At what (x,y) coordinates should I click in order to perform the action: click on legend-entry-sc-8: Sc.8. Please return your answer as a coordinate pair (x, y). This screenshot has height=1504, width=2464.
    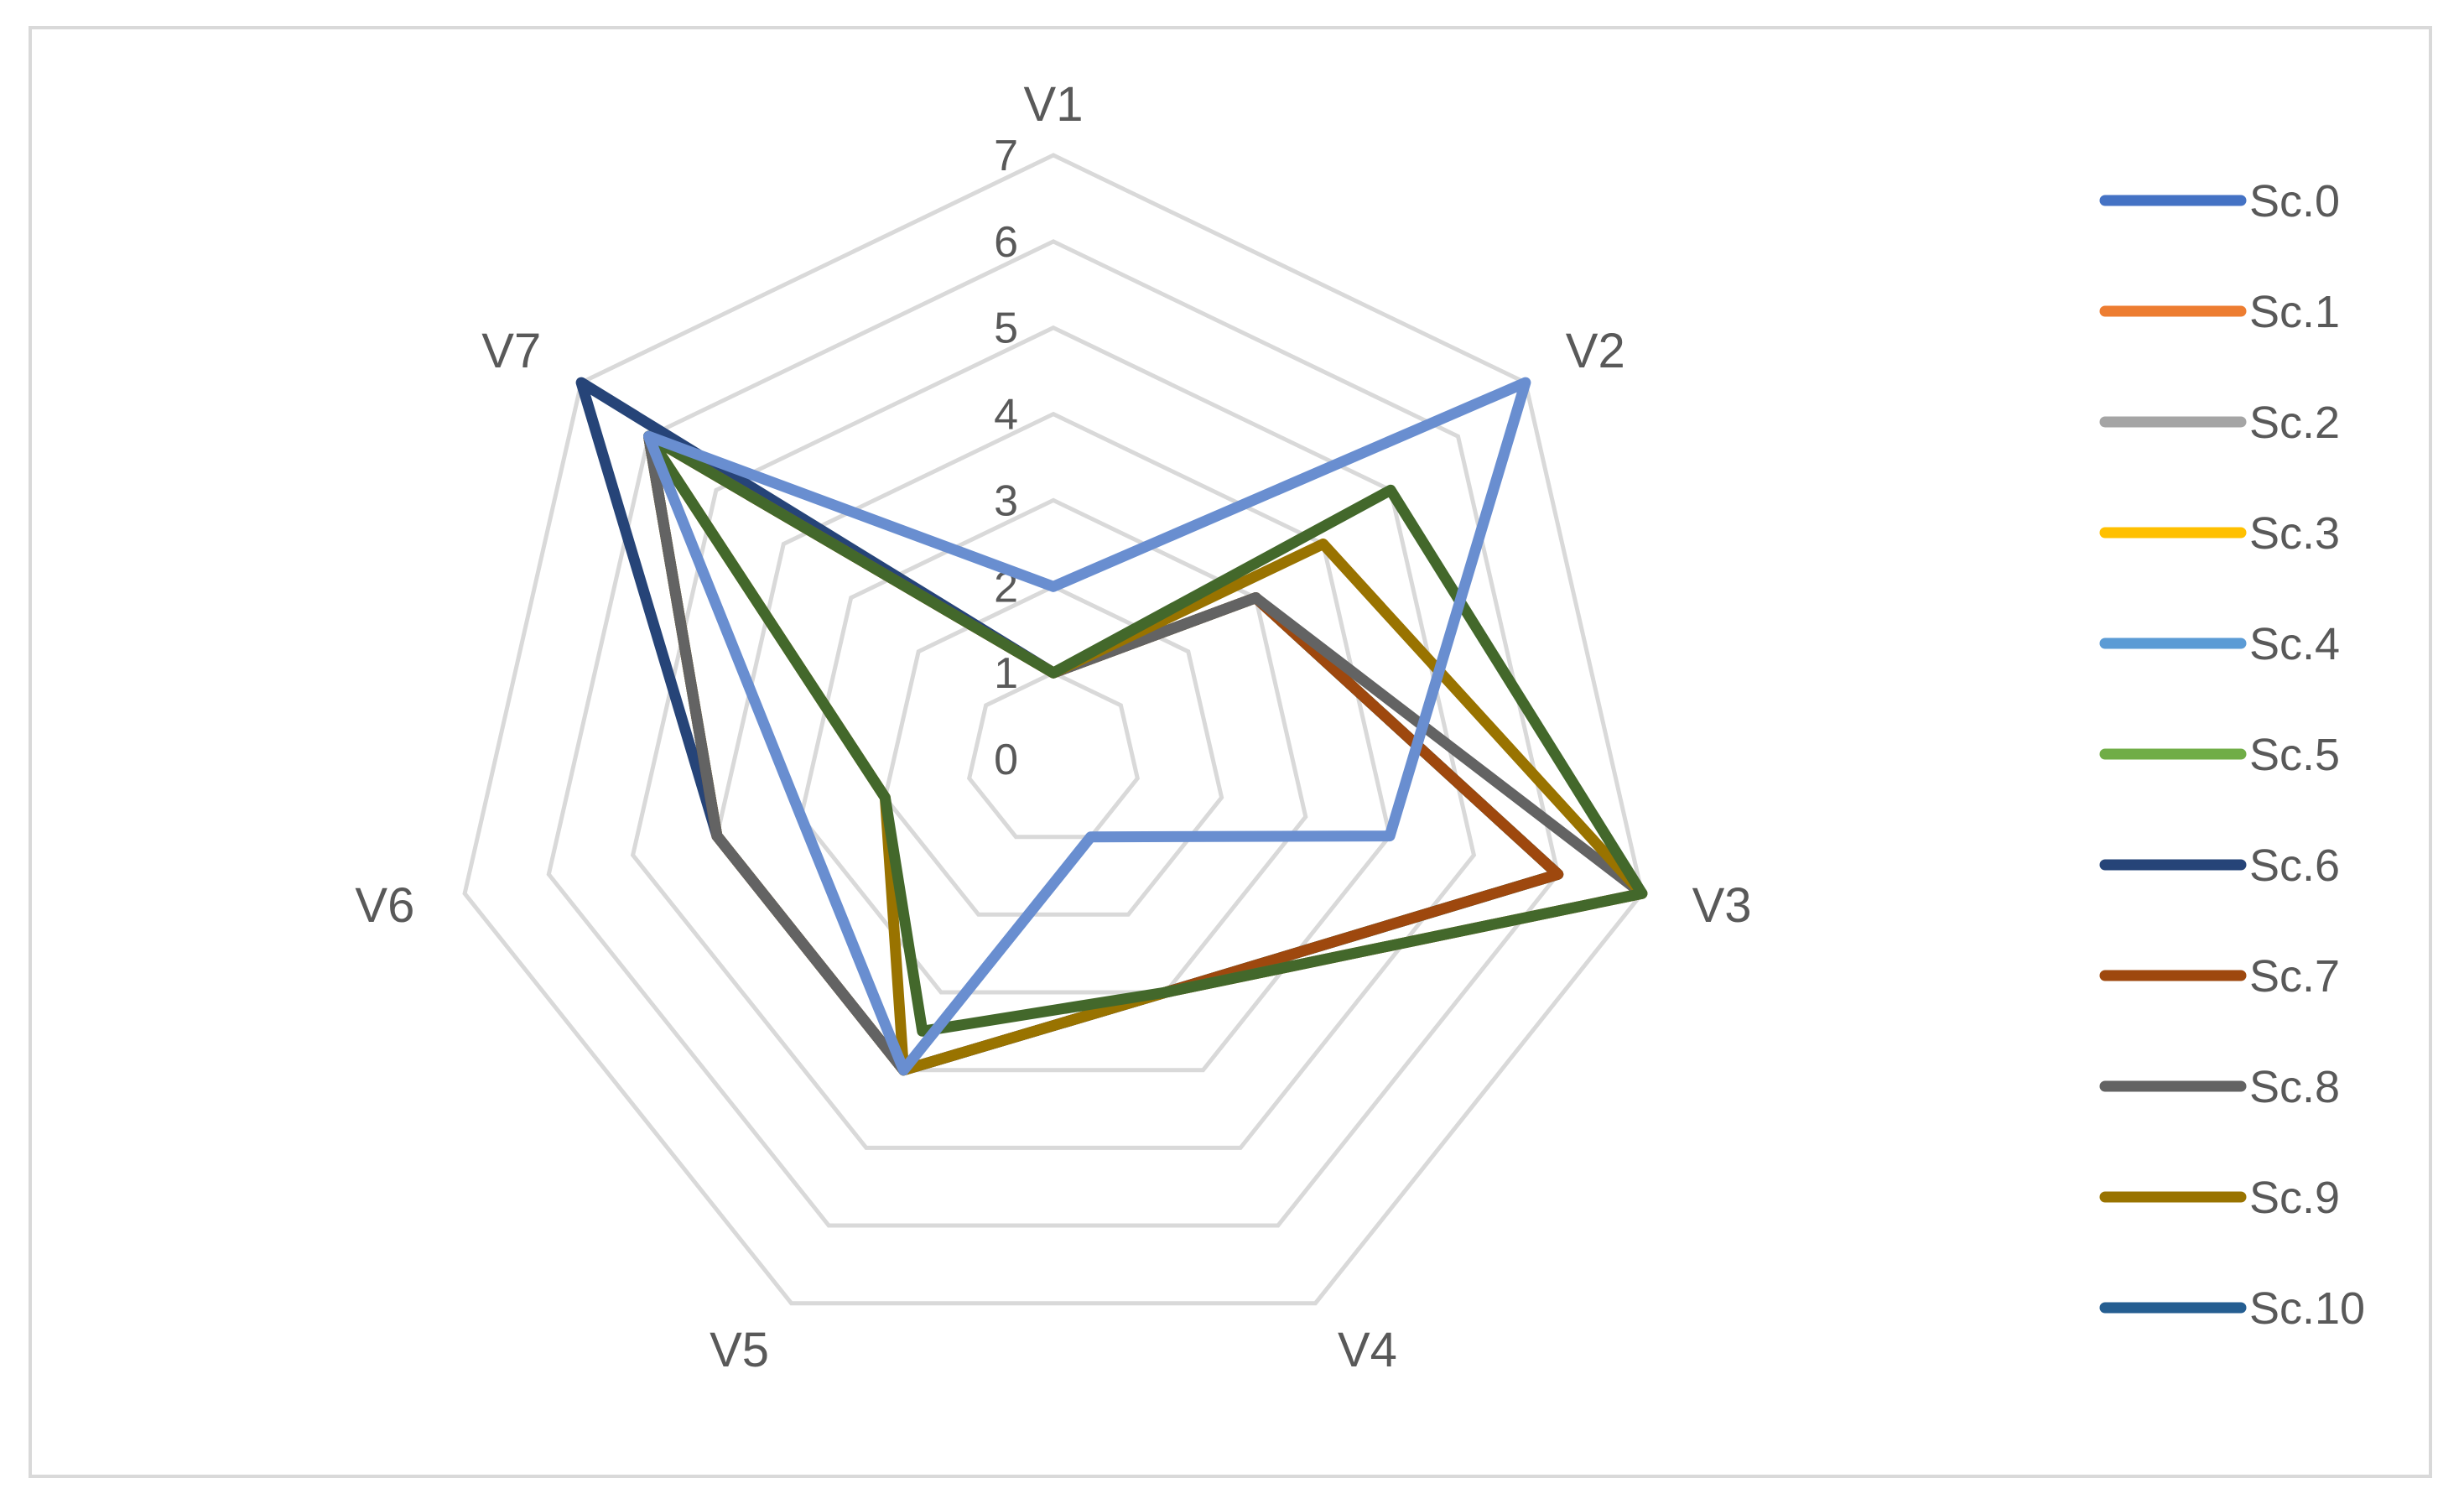
    Looking at the image, I should click on (2294, 1087).